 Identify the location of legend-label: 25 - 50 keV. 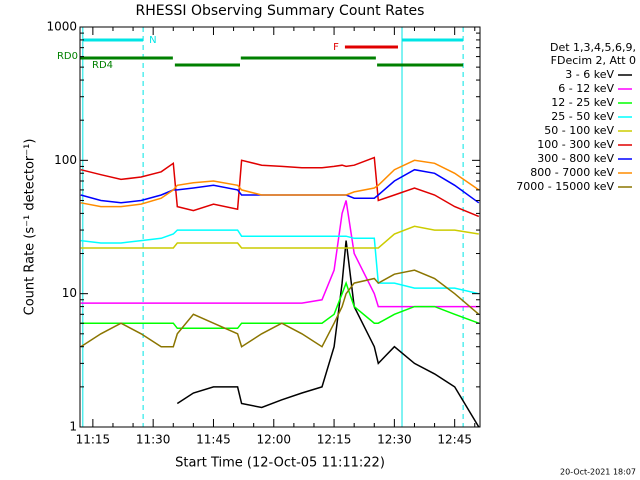
(582, 116).